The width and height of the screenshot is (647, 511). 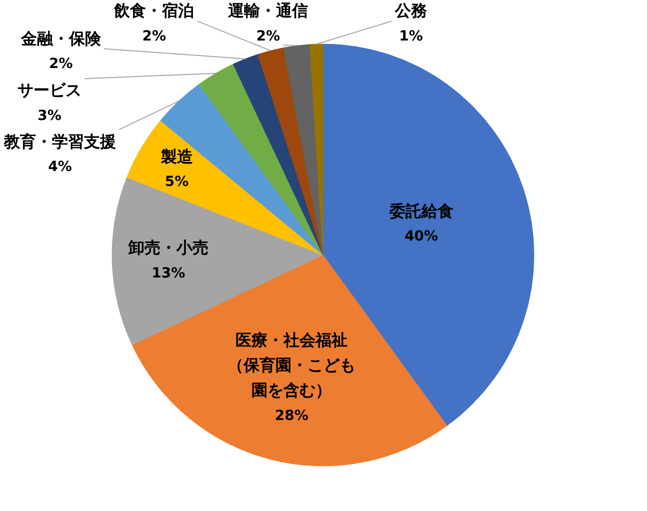 I want to click on slice-label: 教育・学習支援, so click(x=59, y=141).